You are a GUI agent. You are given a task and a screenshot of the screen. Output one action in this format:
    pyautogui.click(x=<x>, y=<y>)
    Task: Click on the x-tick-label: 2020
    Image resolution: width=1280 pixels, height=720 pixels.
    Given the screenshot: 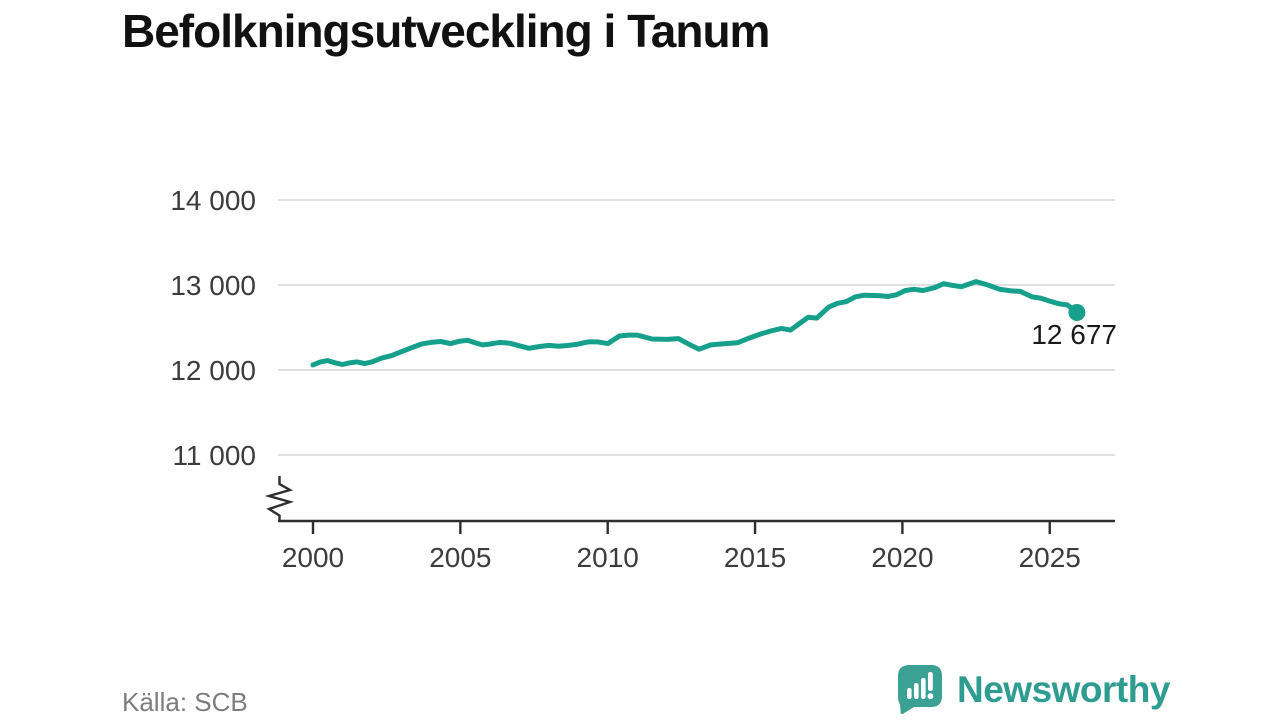 What is the action you would take?
    pyautogui.click(x=902, y=557)
    